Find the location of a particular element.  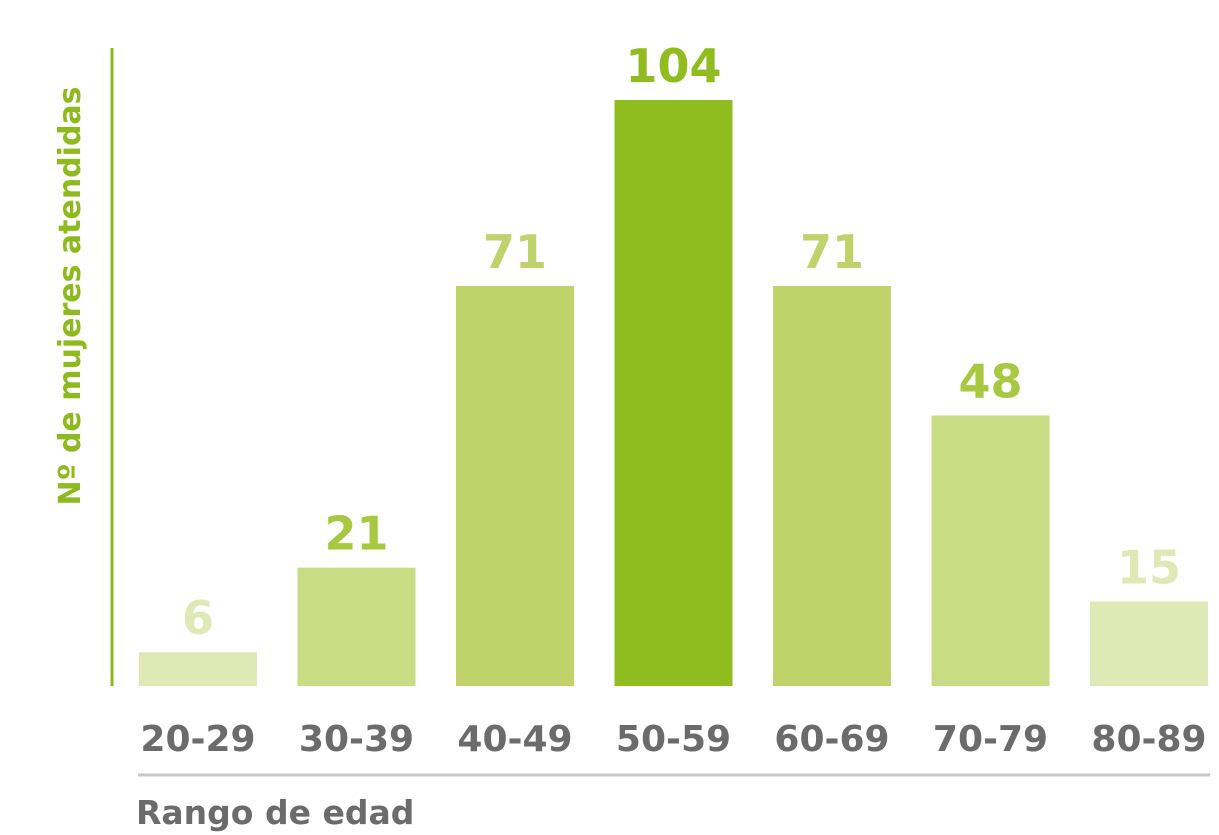

value-label-80-89: 15 is located at coordinates (1149, 568).